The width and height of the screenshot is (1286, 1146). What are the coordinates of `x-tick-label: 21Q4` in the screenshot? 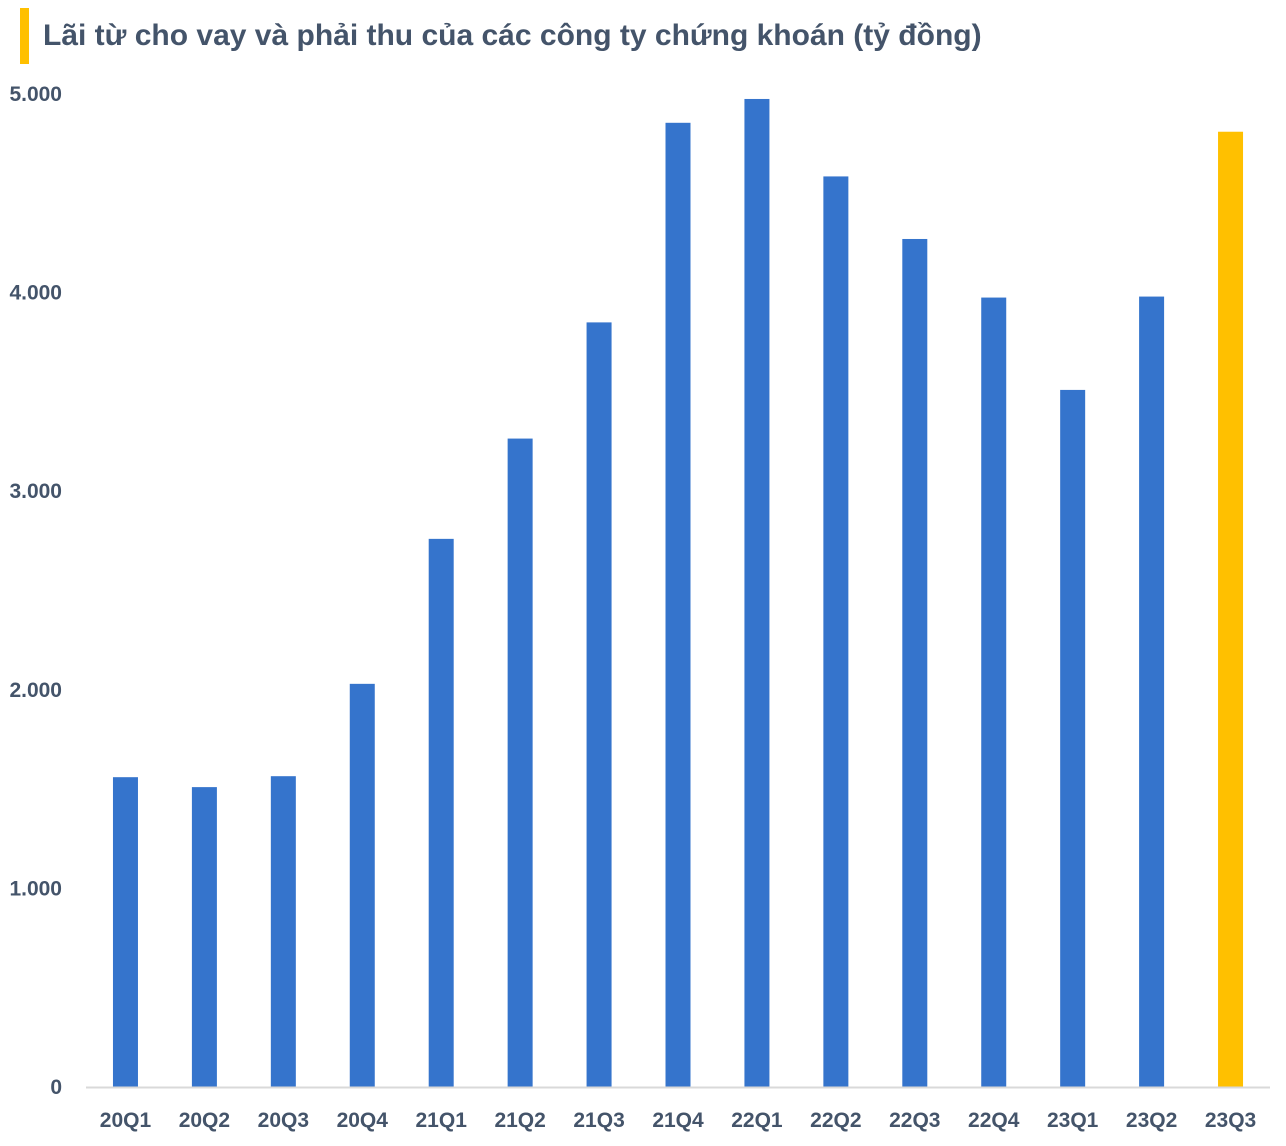 It's located at (678, 1120).